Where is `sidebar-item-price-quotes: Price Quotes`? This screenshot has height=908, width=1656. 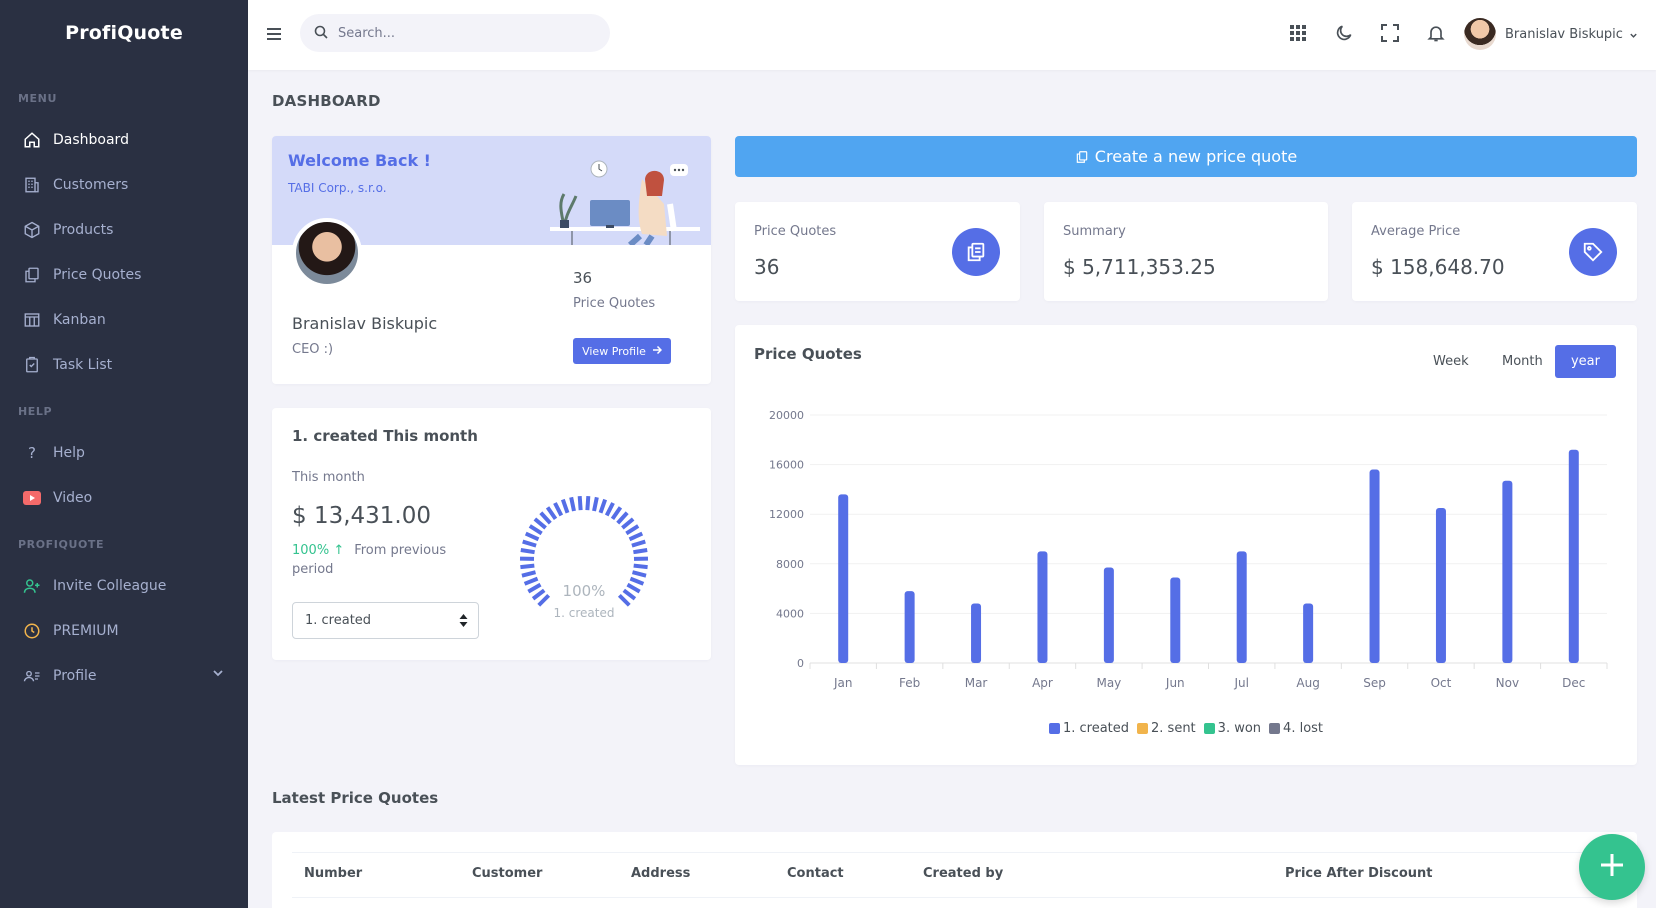
sidebar-item-price-quotes: Price Quotes is located at coordinates (124, 274).